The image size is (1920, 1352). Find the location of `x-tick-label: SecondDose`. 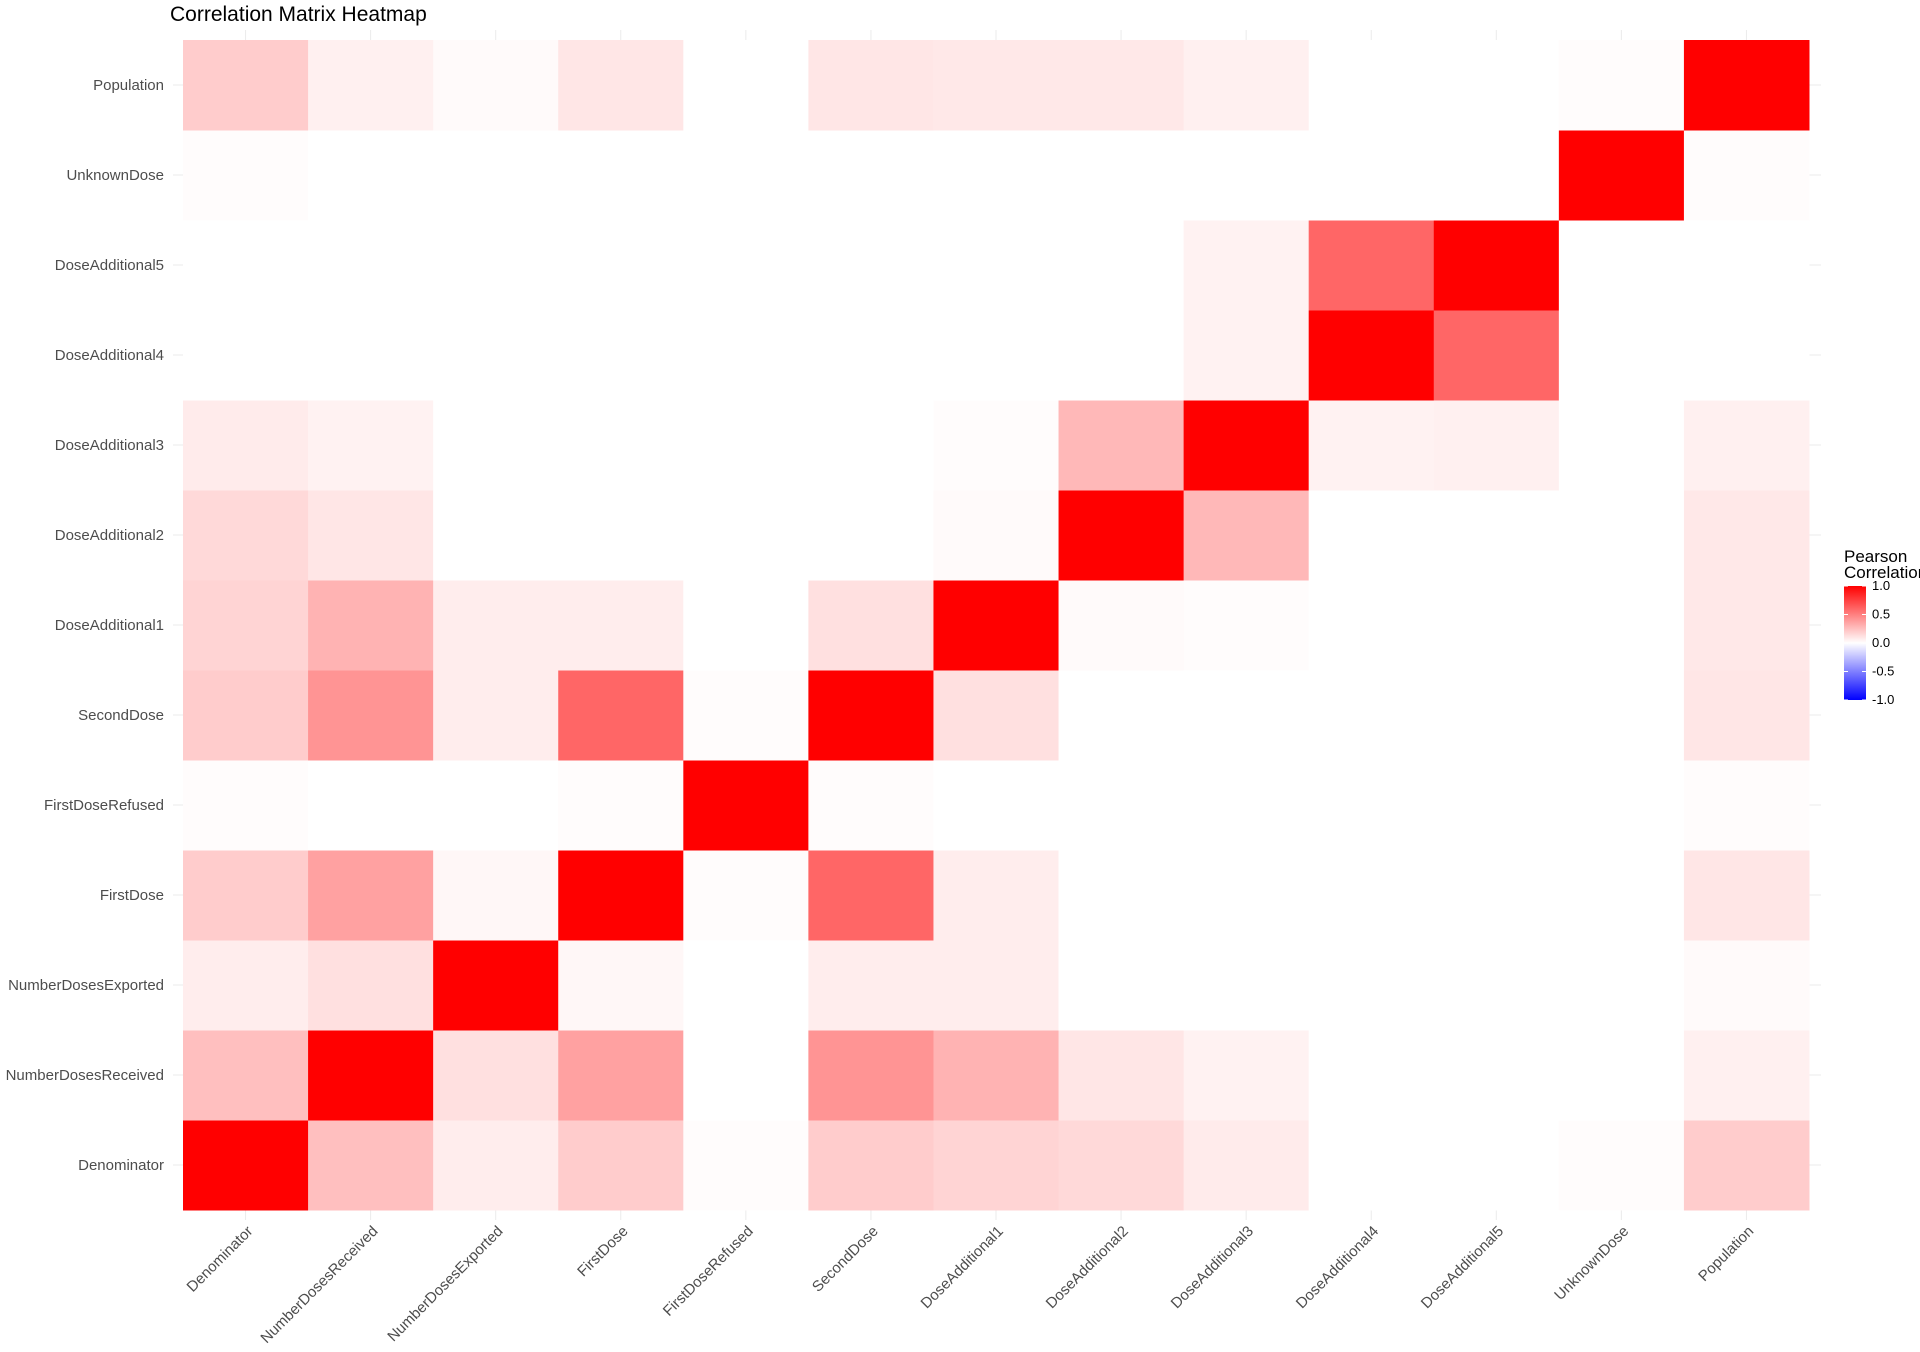

x-tick-label: SecondDose is located at coordinates (845, 1259).